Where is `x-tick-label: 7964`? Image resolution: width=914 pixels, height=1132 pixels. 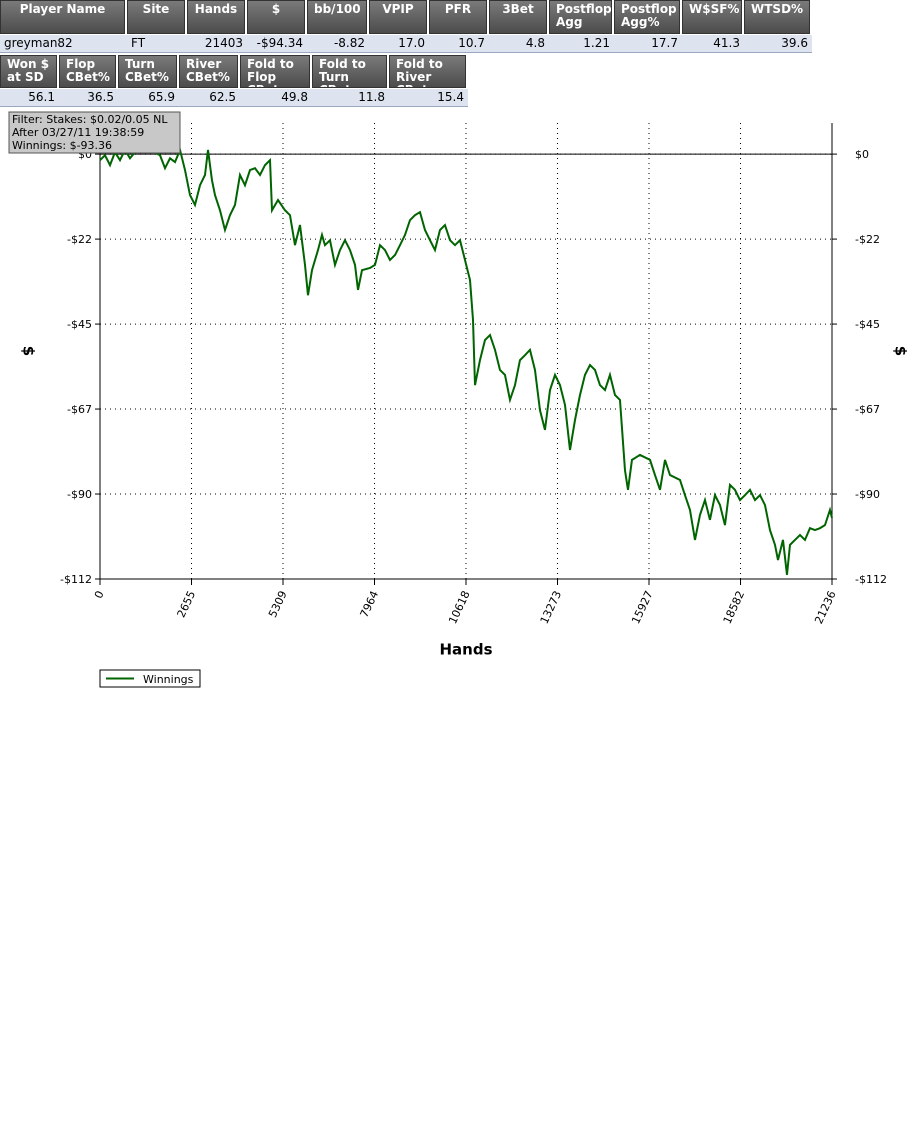
x-tick-label: 7964 is located at coordinates (370, 604).